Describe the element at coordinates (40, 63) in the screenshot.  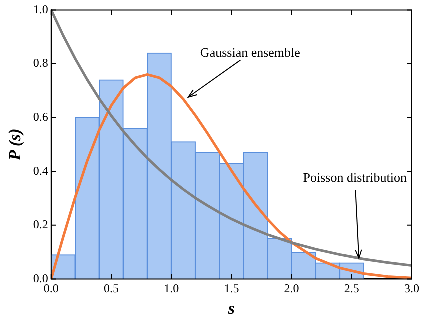
I see `y-tick-label: 0.8` at that location.